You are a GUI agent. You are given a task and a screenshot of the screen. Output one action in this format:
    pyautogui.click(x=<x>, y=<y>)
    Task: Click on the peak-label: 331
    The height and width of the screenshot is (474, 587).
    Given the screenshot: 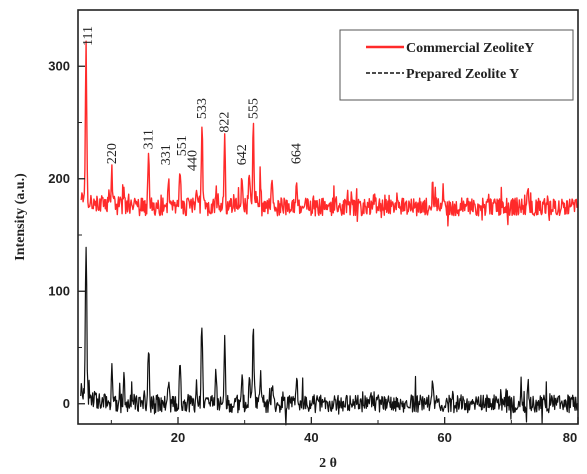 What is the action you would take?
    pyautogui.click(x=166, y=154)
    